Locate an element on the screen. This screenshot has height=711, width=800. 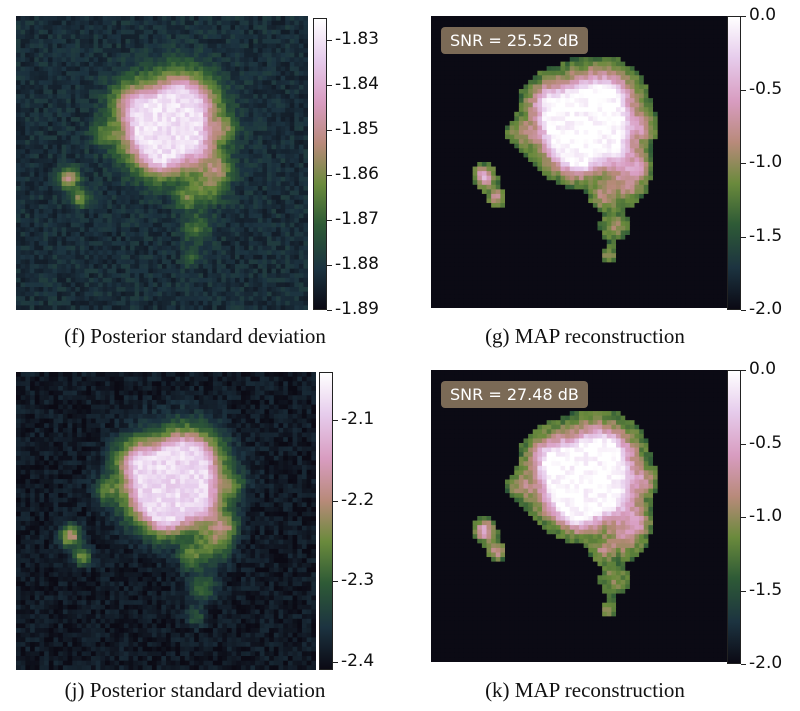
colorbar-tick-label: -1.89 is located at coordinates (357, 309).